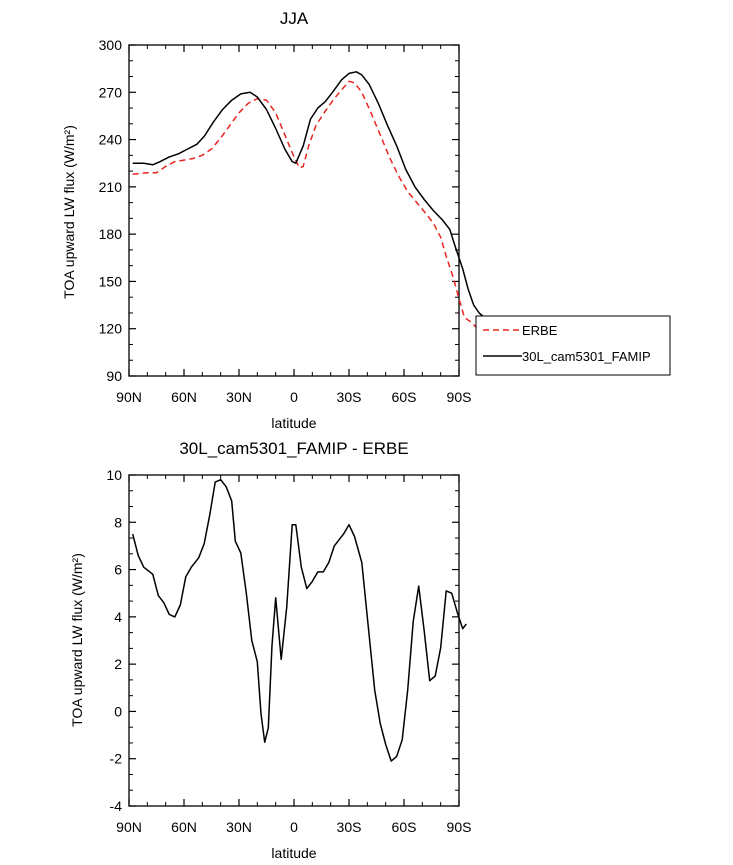 The height and width of the screenshot is (865, 733). Describe the element at coordinates (111, 281) in the screenshot. I see `top-y-tick-label: 150` at that location.